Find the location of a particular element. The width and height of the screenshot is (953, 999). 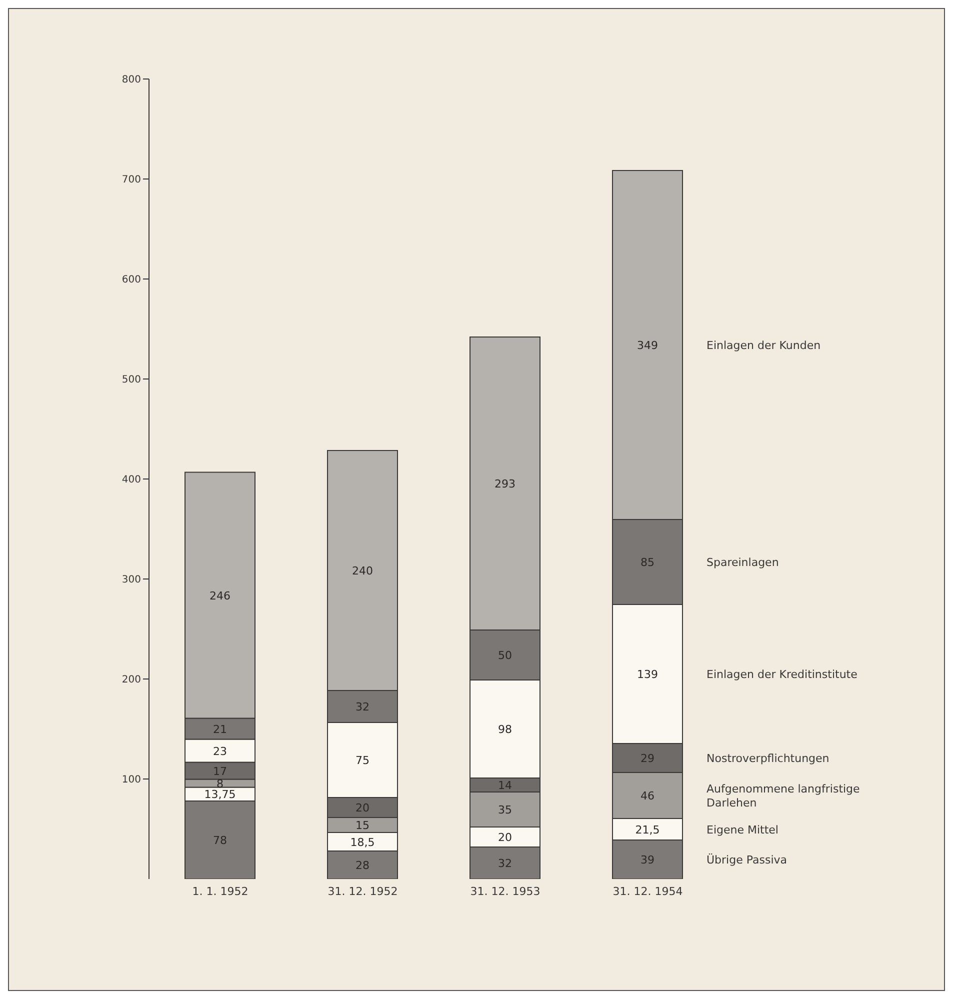

data-label: 21 is located at coordinates (220, 729).